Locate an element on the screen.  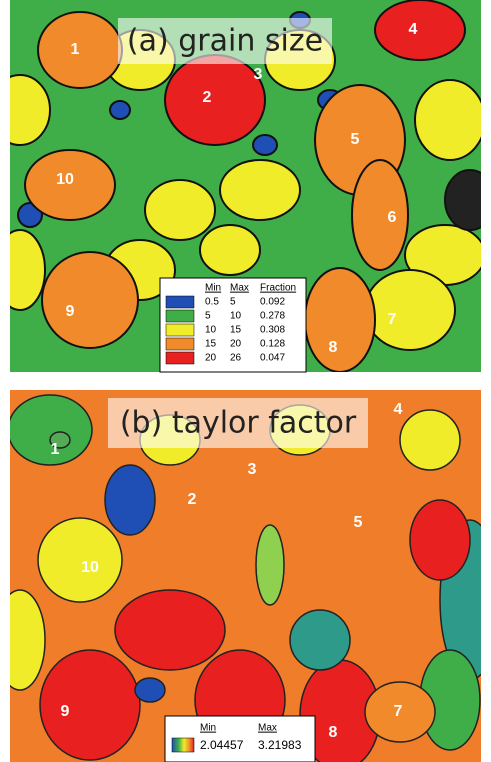
legend-min: 0.5 is located at coordinates (212, 302).